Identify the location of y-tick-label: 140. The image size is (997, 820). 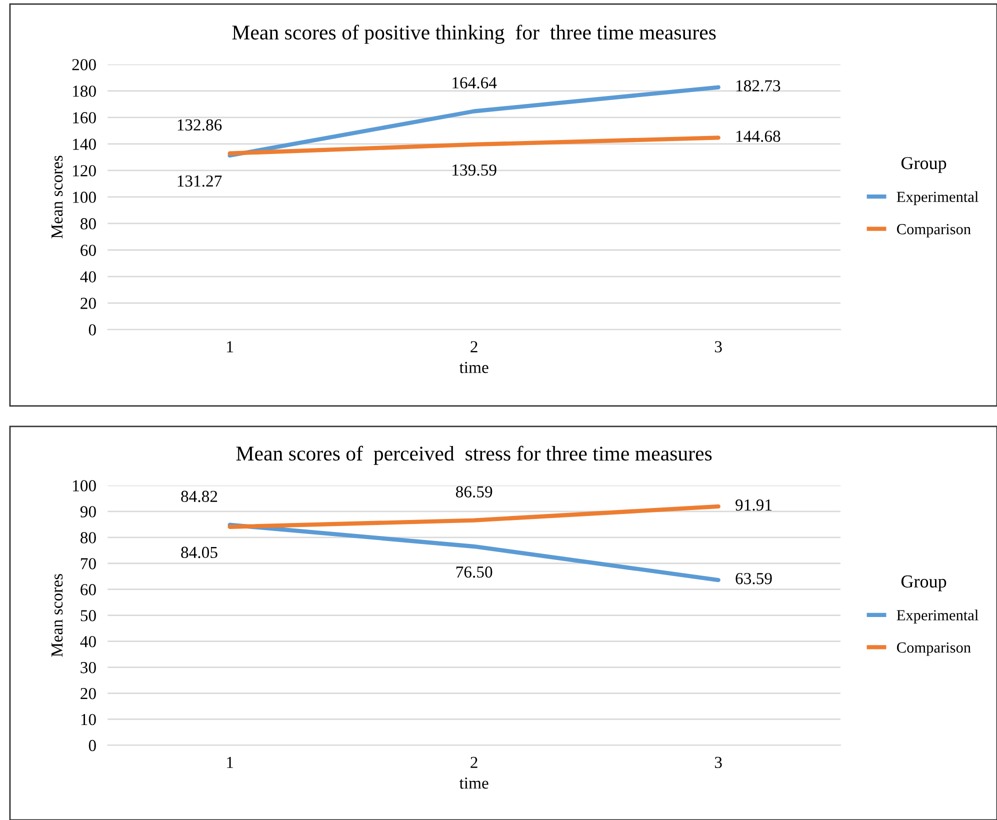
(84, 144).